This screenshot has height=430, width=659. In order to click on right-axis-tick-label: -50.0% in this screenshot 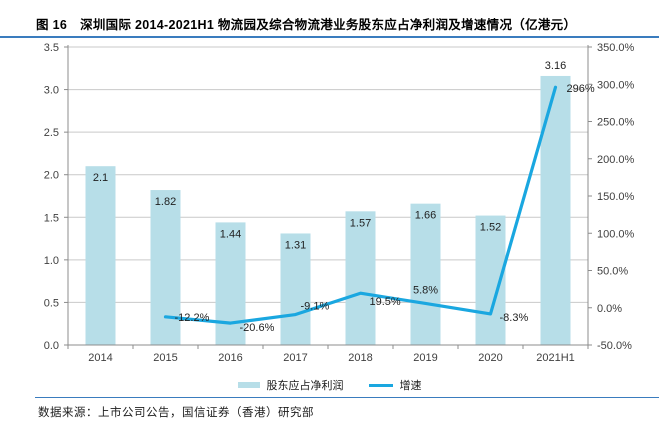, I will do `click(614, 346)`.